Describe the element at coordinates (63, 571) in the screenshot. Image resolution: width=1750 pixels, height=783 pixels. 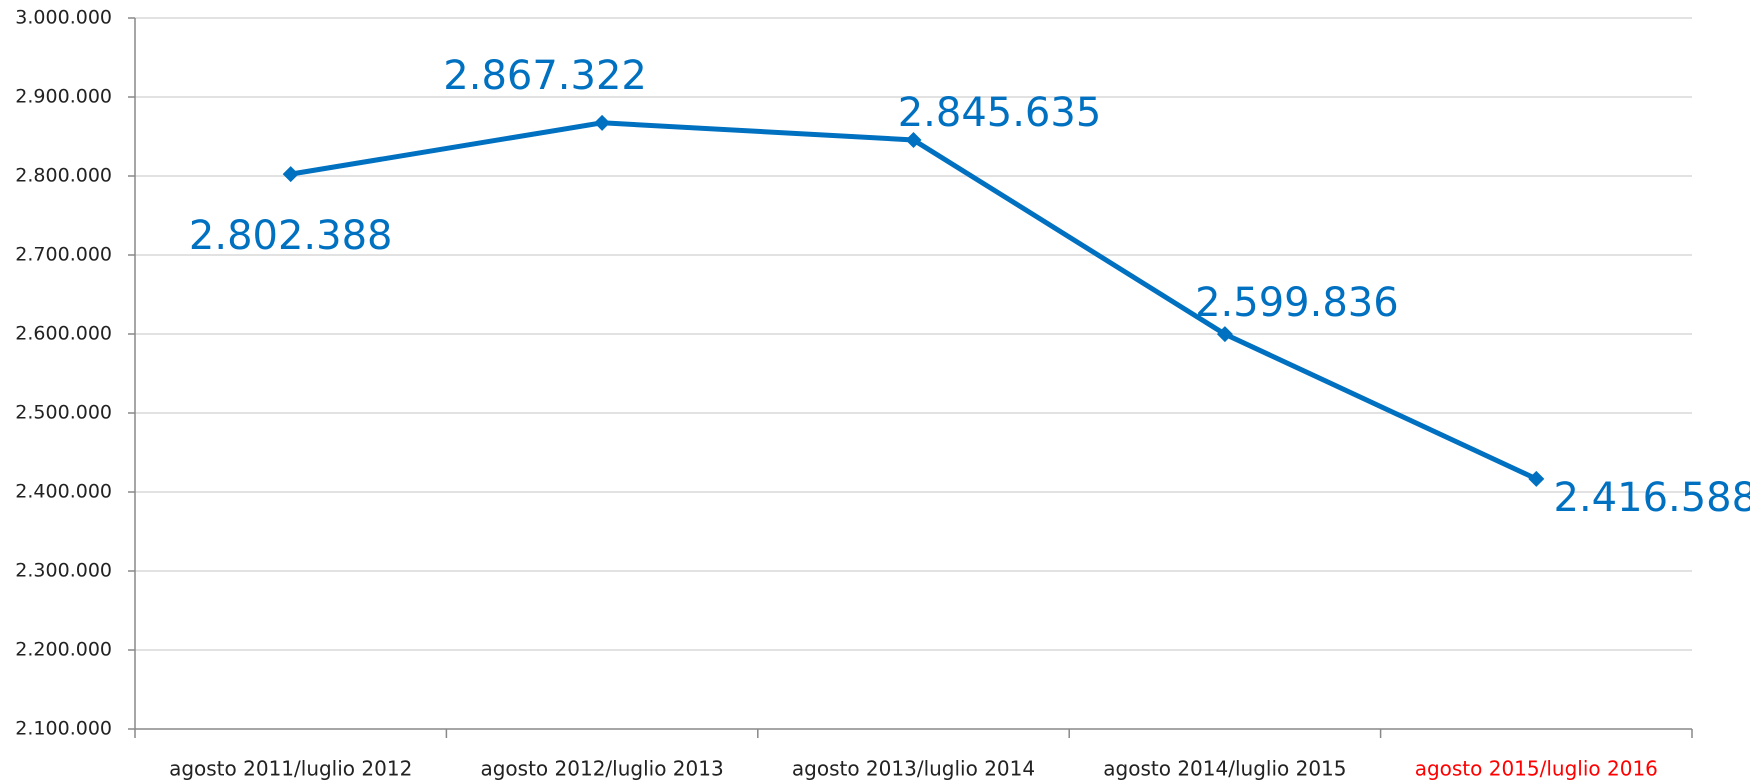
I see `y-tick-label: 2.300.000` at that location.